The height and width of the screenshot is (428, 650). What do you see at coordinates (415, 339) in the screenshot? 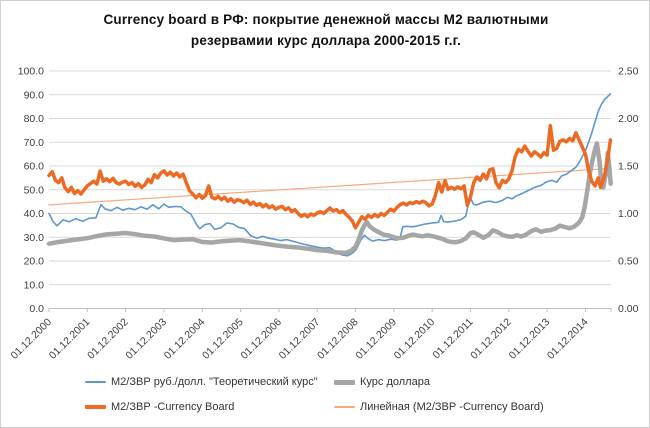
I see `svg-text: 01.12.2010` at bounding box center [415, 339].